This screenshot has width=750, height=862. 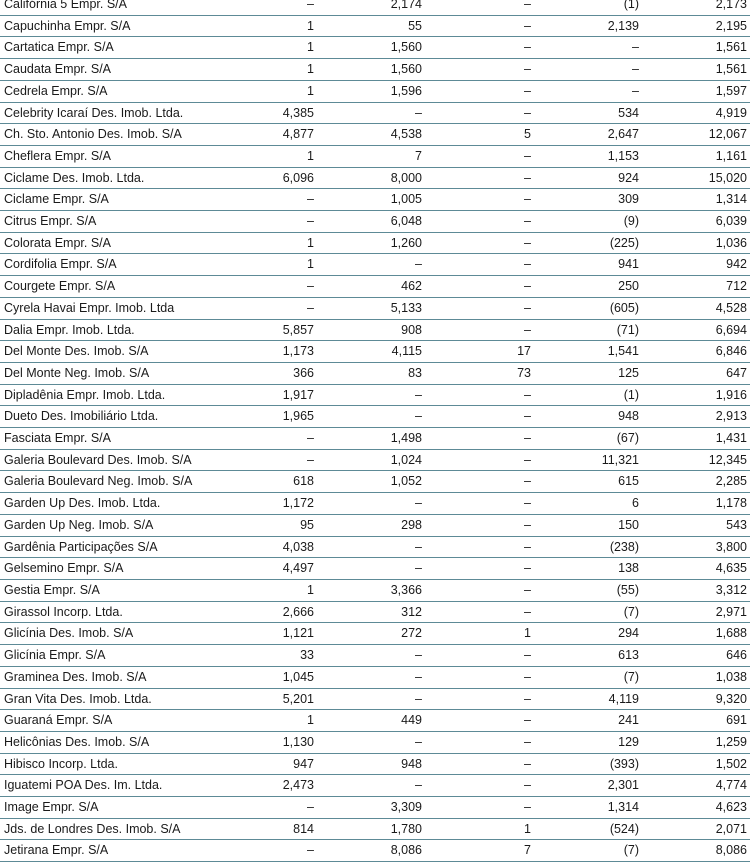 I want to click on company-name: Glicínia Des. Imob. S/A, so click(x=105, y=634).